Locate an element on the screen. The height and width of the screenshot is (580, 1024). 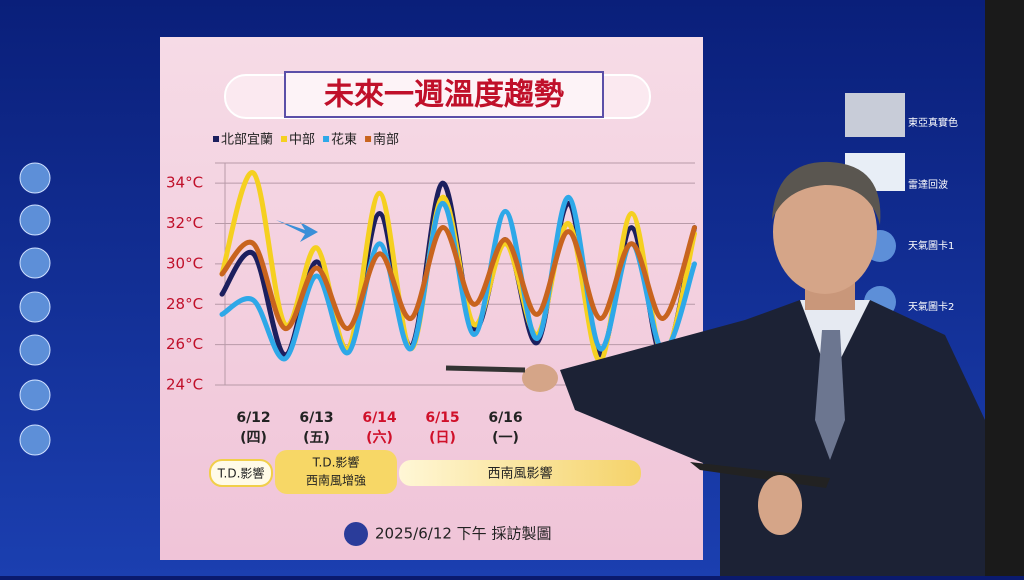
x-tick-sublabel: (五) is located at coordinates (316, 438).